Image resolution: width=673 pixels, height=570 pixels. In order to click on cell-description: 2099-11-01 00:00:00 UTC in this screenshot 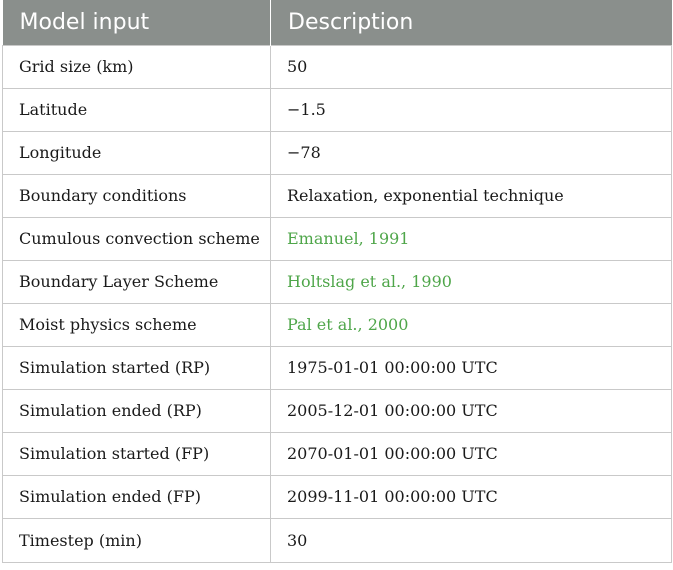, I will do `click(471, 496)`.